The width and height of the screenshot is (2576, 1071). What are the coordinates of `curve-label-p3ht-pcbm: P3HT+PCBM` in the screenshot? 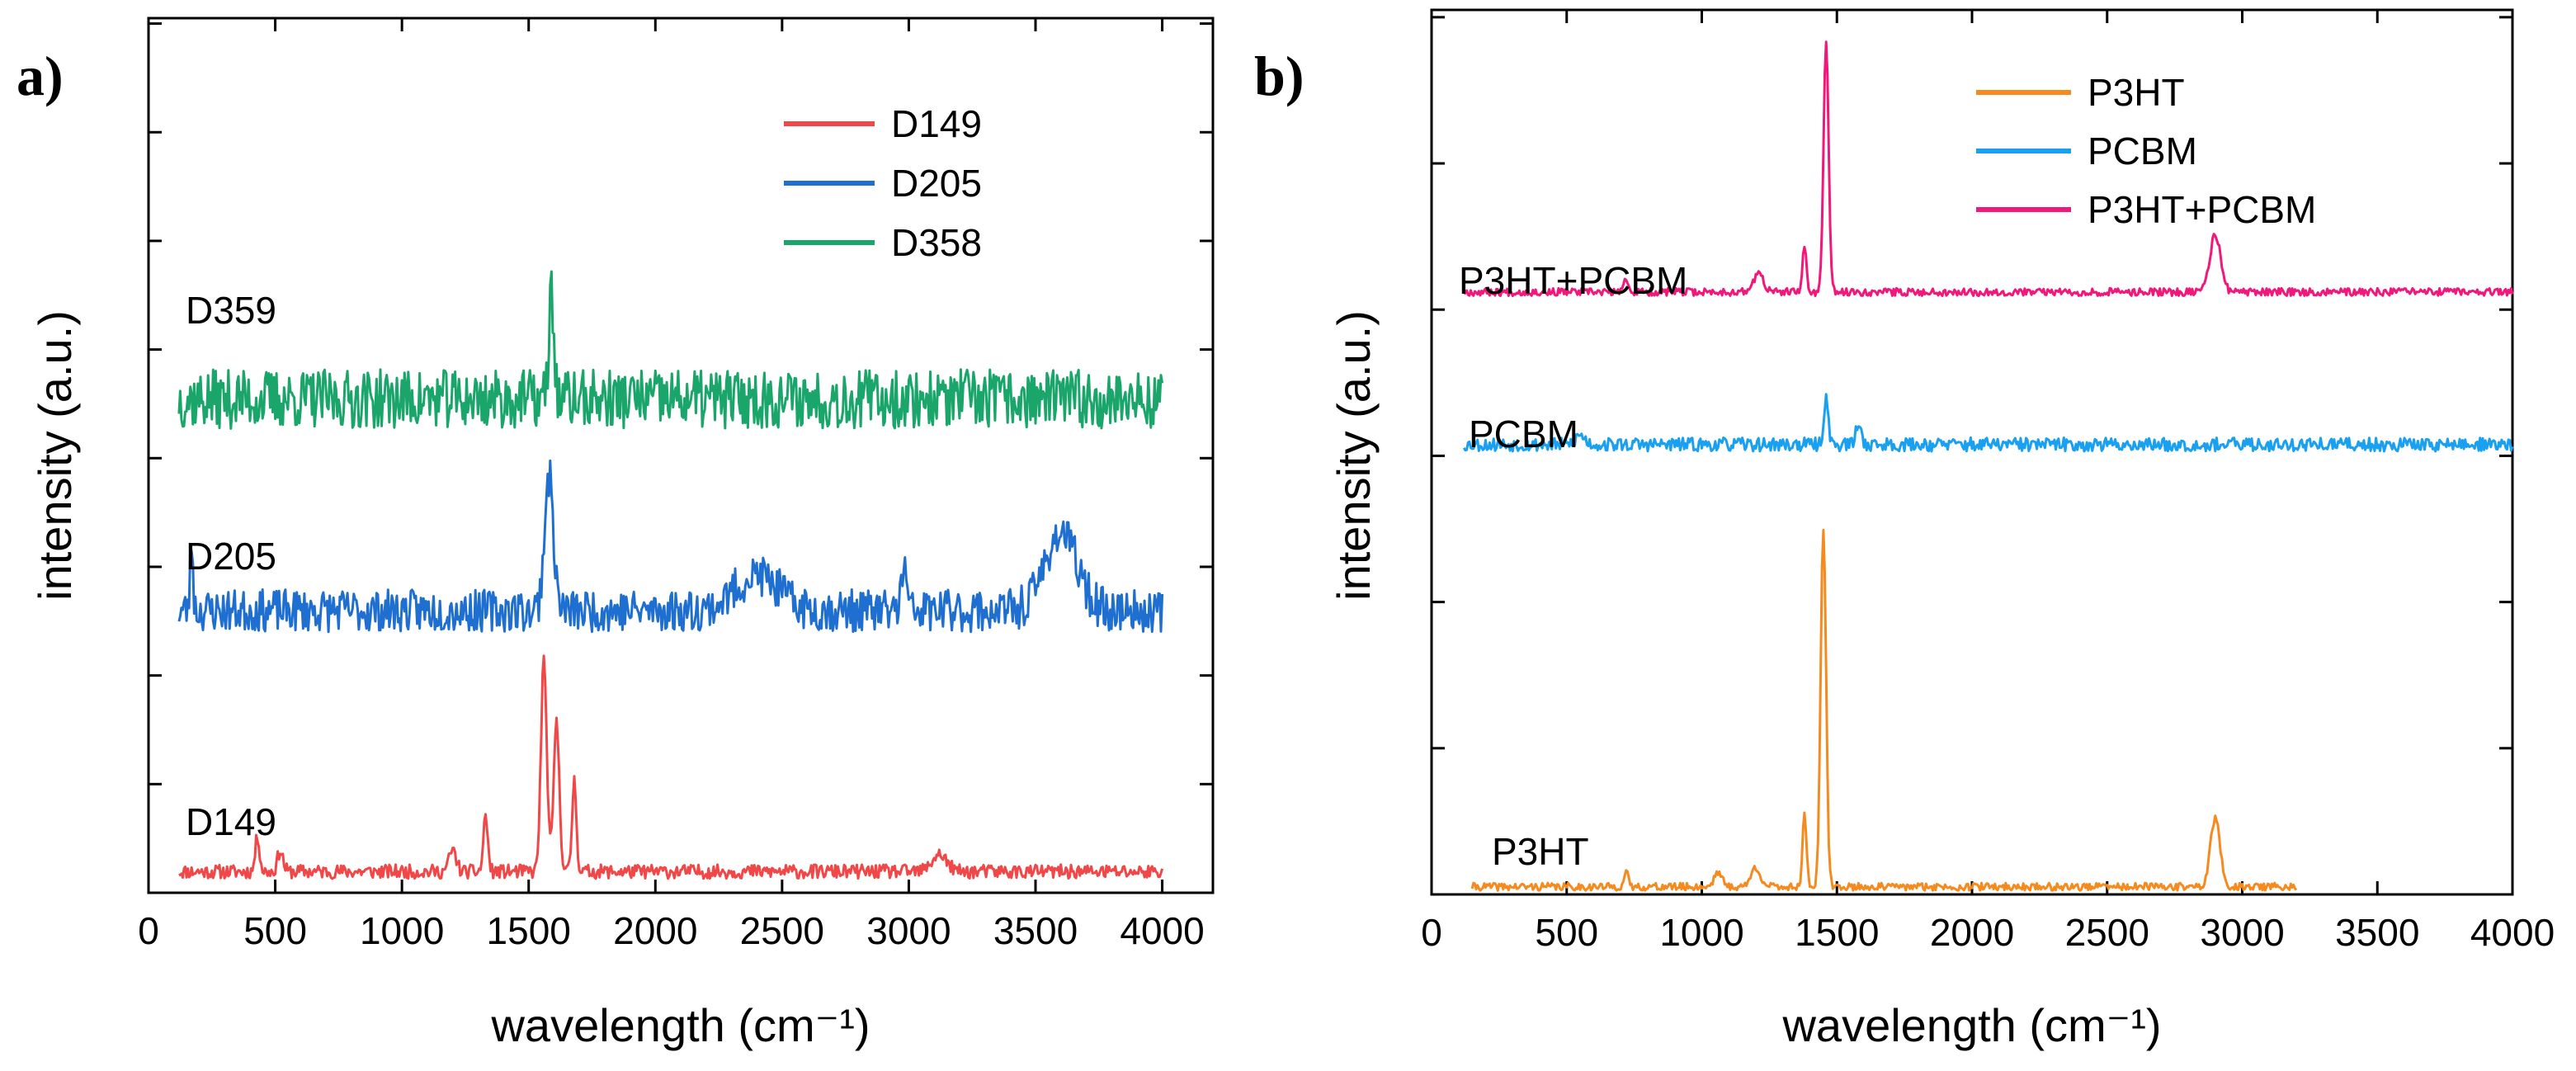 It's located at (1573, 280).